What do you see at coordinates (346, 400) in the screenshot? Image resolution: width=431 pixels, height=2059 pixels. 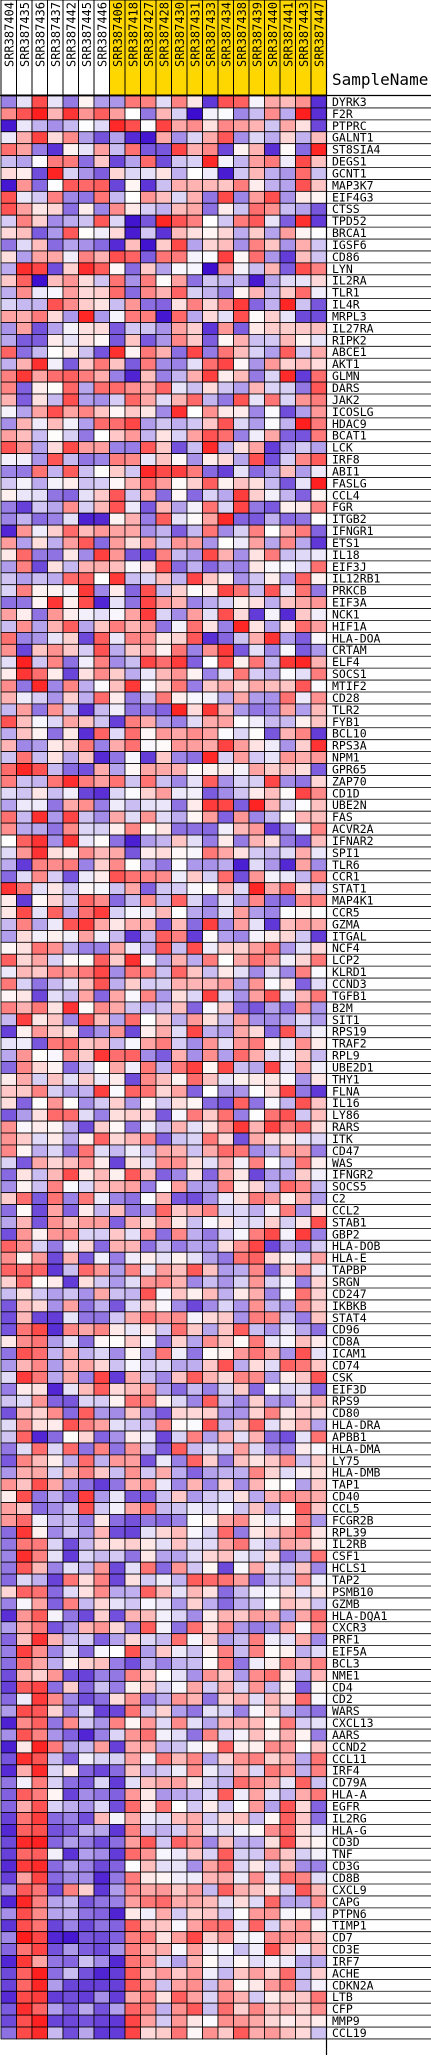 I see `row-label: JAK2` at bounding box center [346, 400].